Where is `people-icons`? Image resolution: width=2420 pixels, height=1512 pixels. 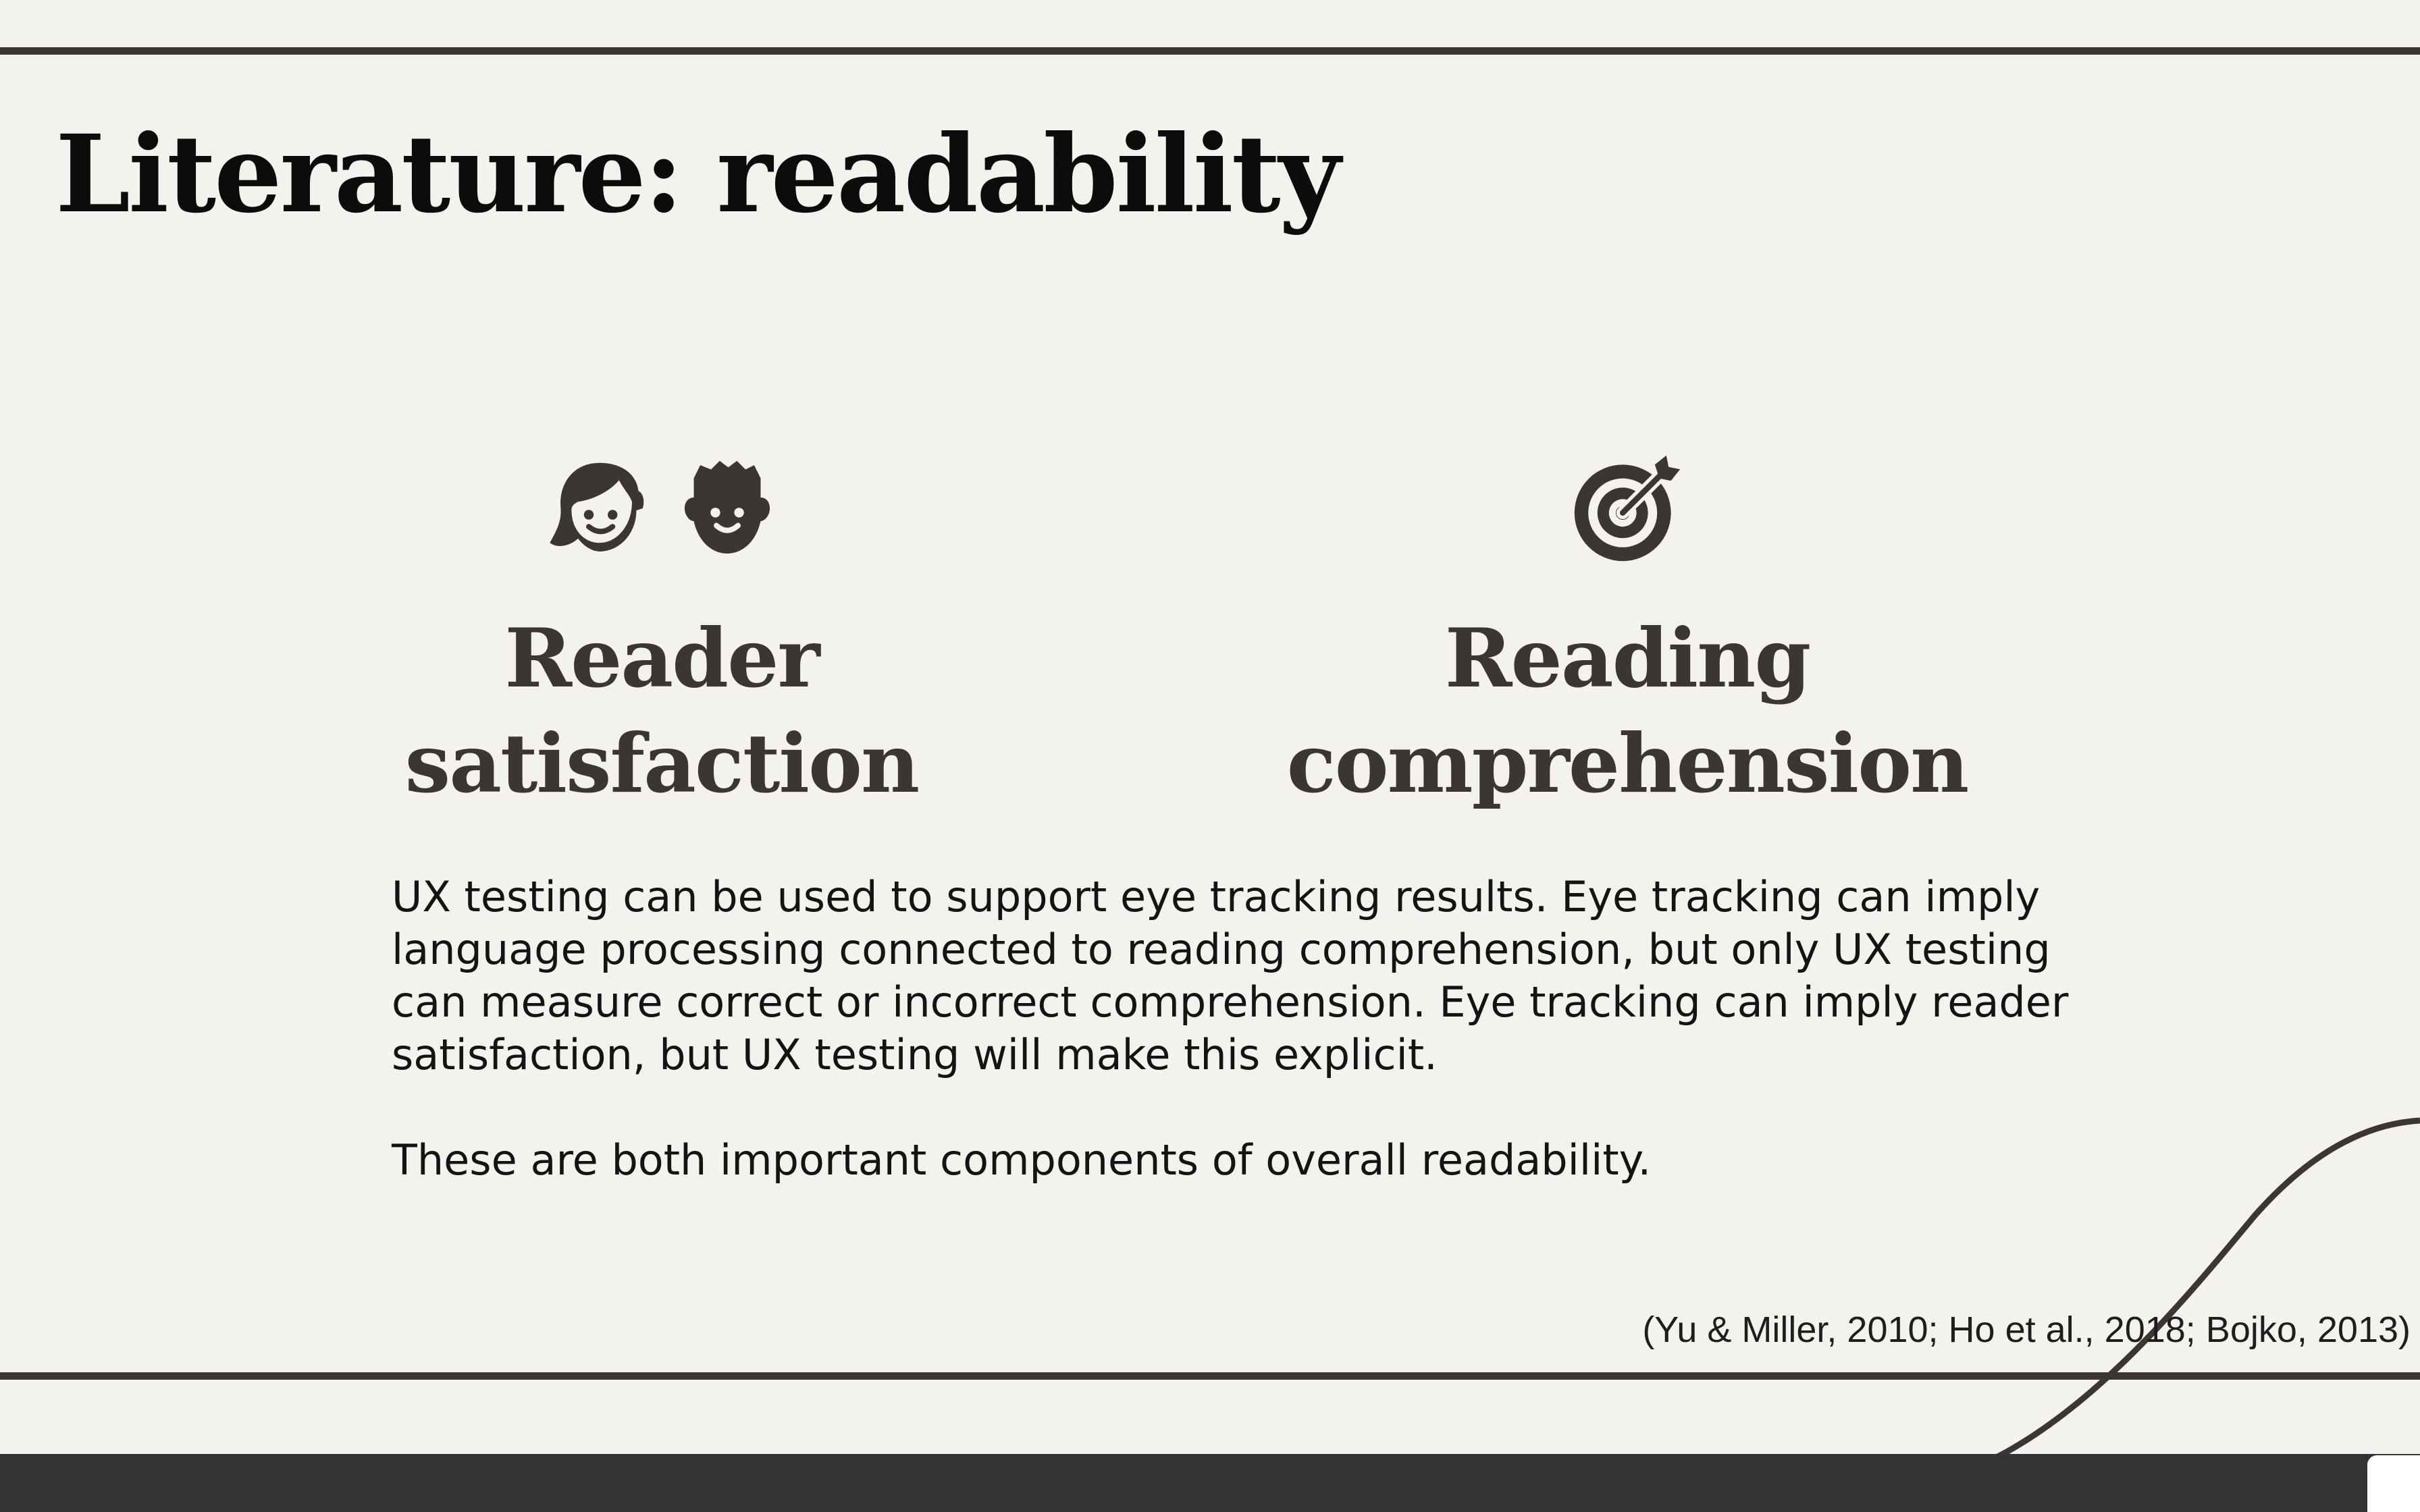 people-icons is located at coordinates (661, 509).